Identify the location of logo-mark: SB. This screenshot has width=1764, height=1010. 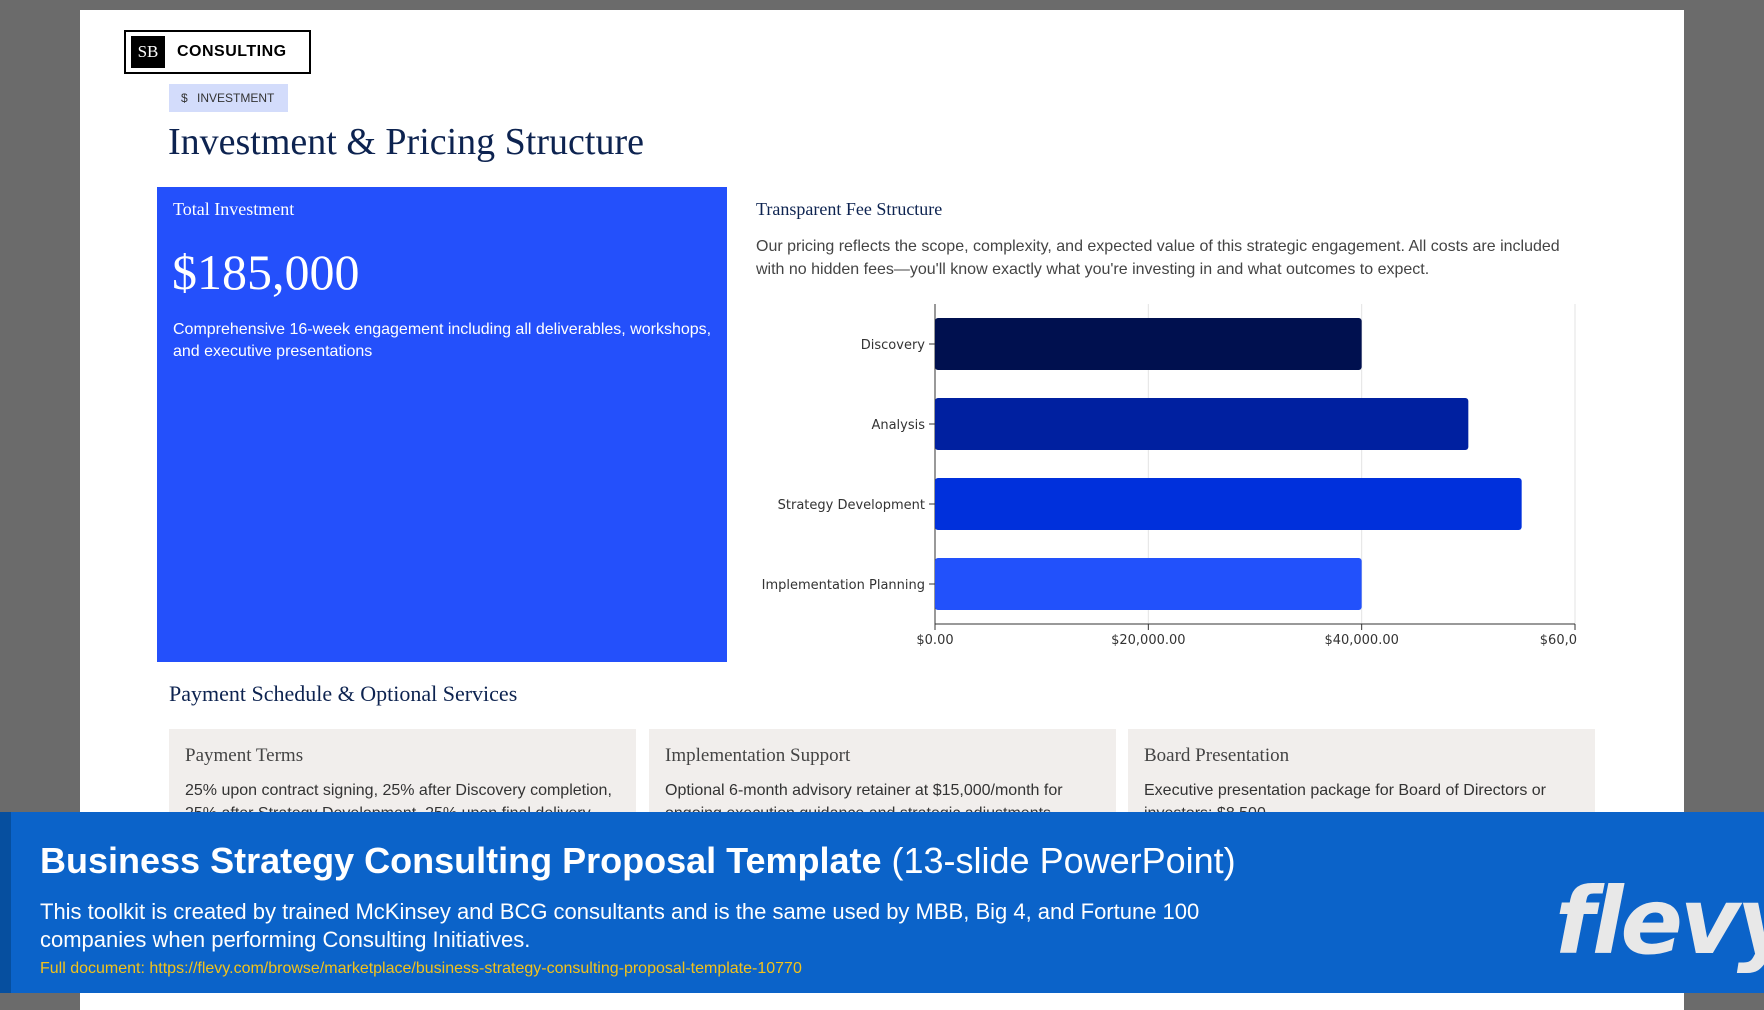
(148, 52).